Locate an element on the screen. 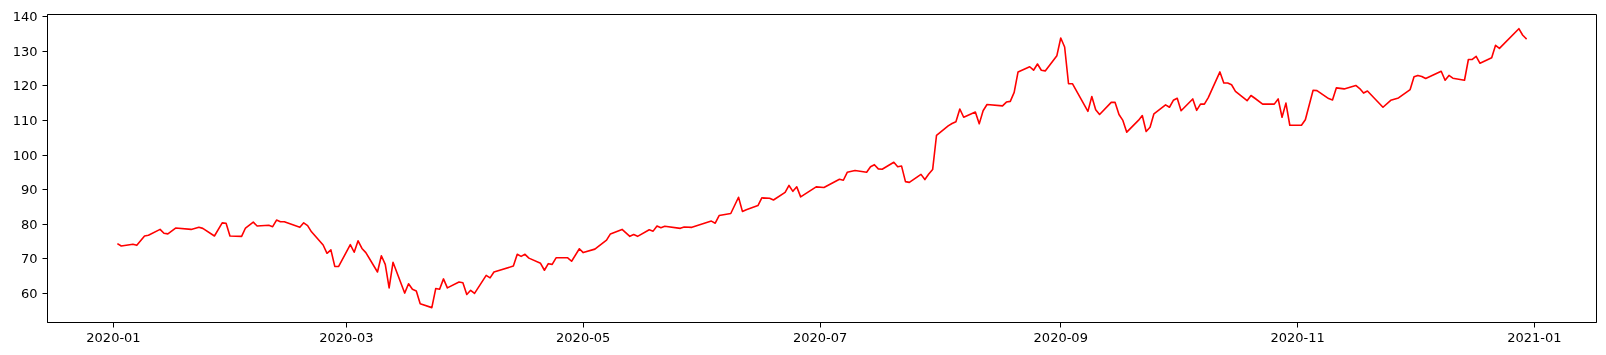  x-tick-label: 2020-05 is located at coordinates (583, 337).